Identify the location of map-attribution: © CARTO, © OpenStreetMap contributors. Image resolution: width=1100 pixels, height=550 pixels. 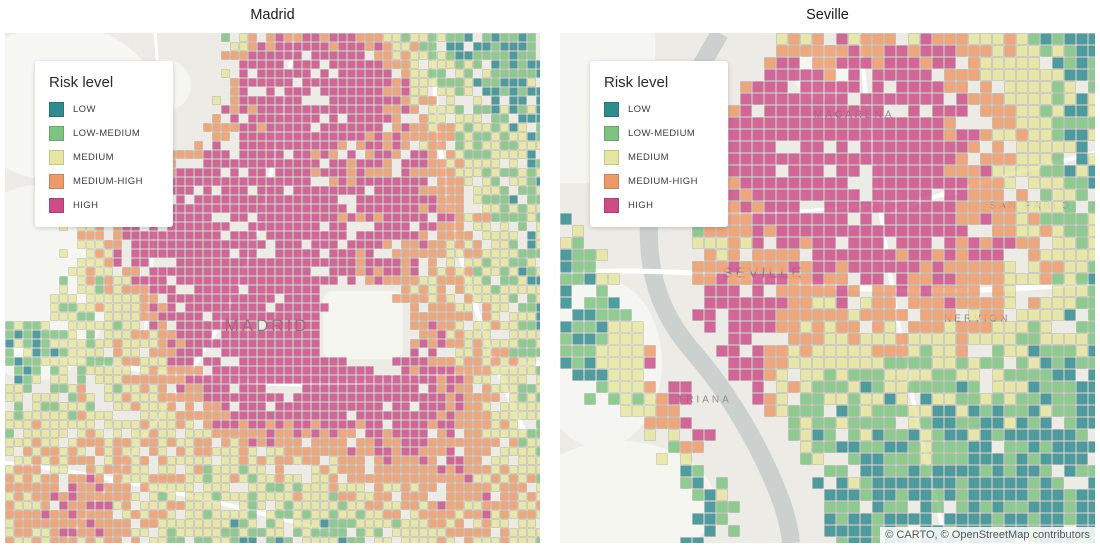
(987, 535).